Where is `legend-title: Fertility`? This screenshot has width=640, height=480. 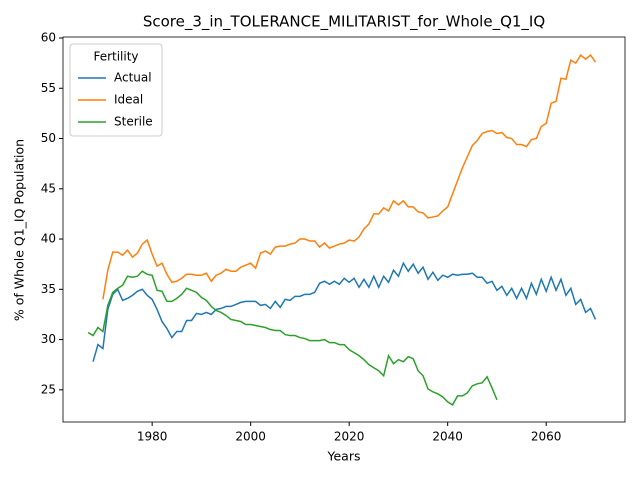 legend-title: Fertility is located at coordinates (115, 57).